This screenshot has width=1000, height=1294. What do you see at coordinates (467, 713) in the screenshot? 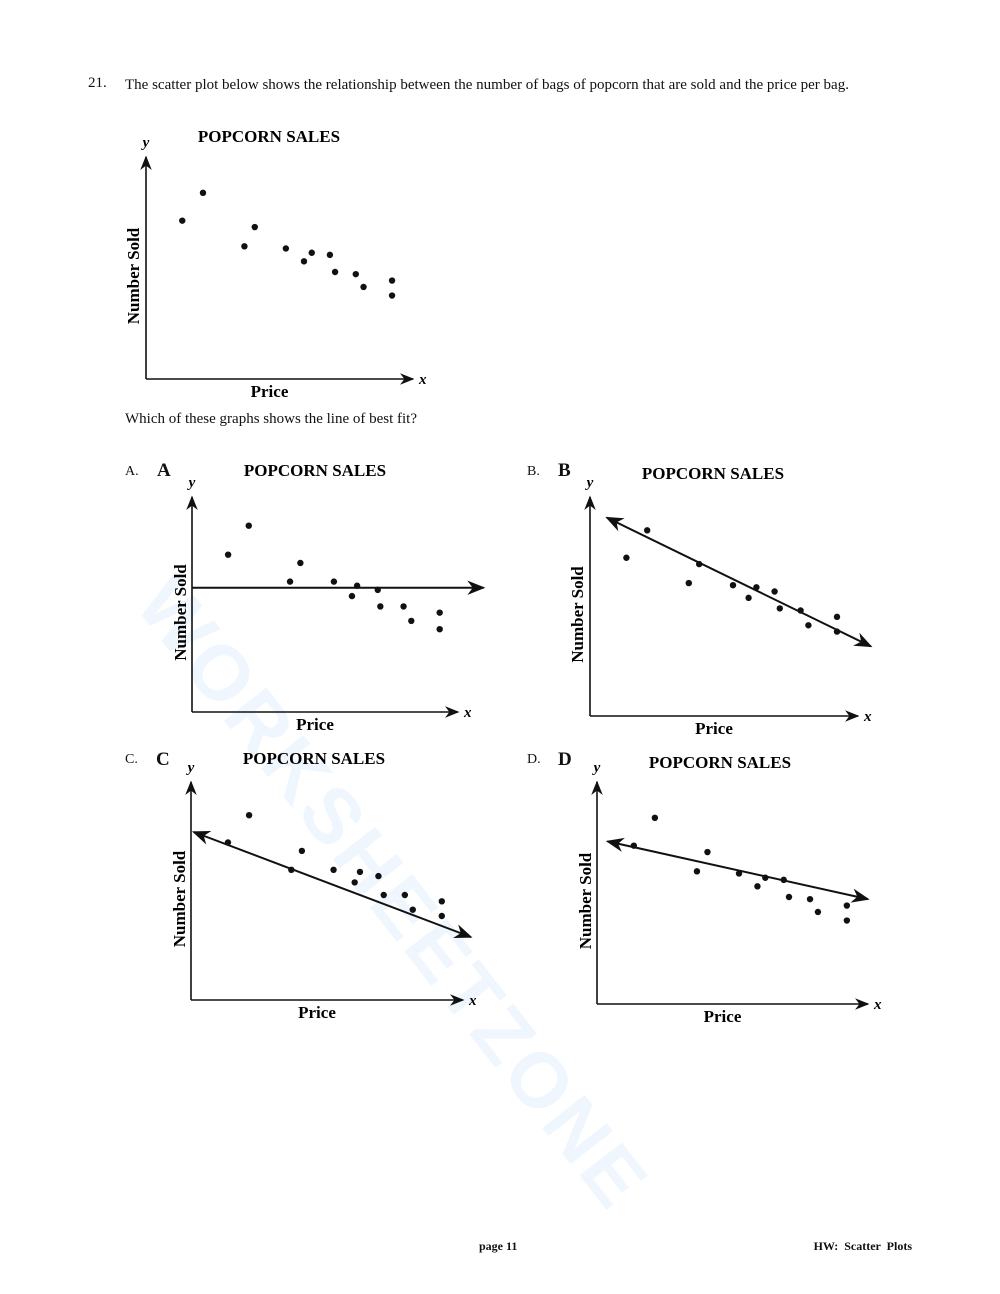
I see `a-x-axis-symbol: x` at bounding box center [467, 713].